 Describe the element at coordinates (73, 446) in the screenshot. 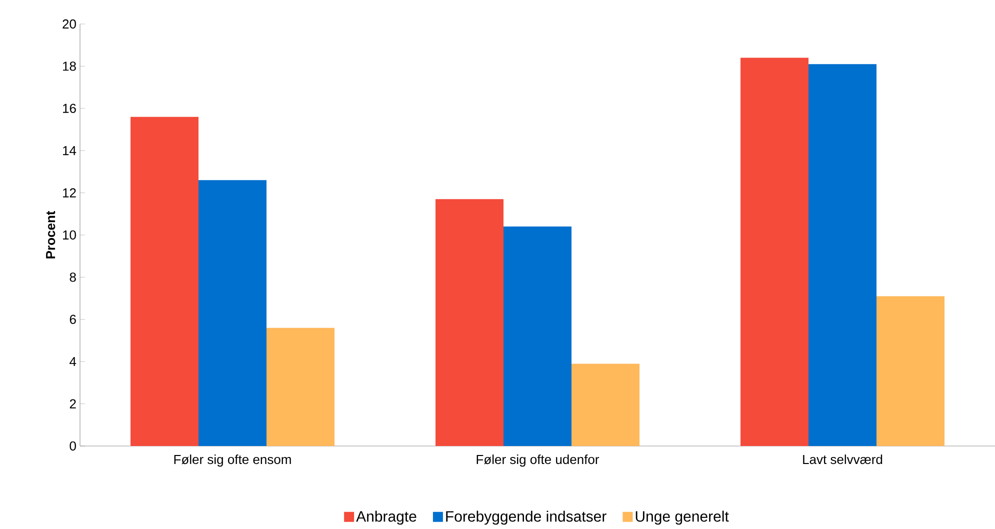

I see `y-tick-label: 0` at that location.